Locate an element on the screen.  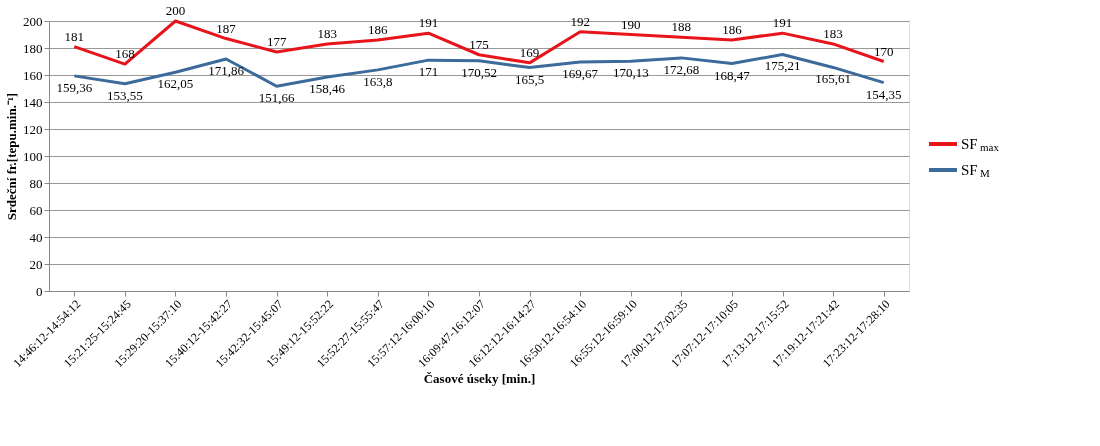
data-label: 170,52 is located at coordinates (479, 72).